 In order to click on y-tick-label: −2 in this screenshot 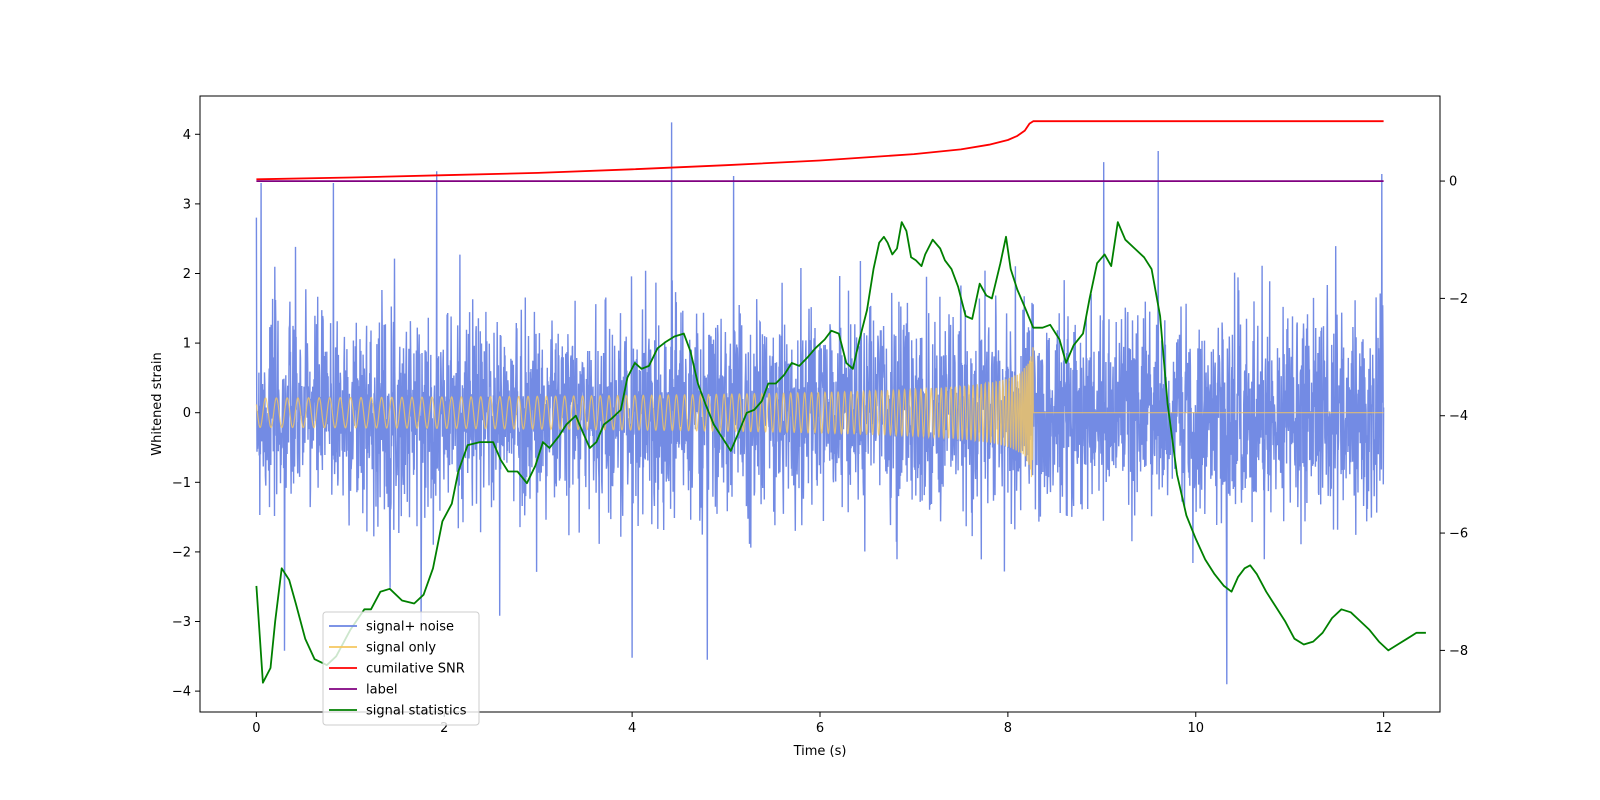, I will do `click(181, 552)`.